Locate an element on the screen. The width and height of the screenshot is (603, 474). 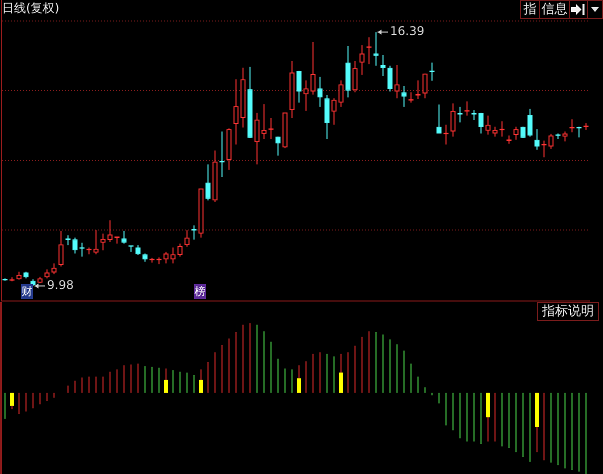
annotation: 榜 is located at coordinates (200, 291).